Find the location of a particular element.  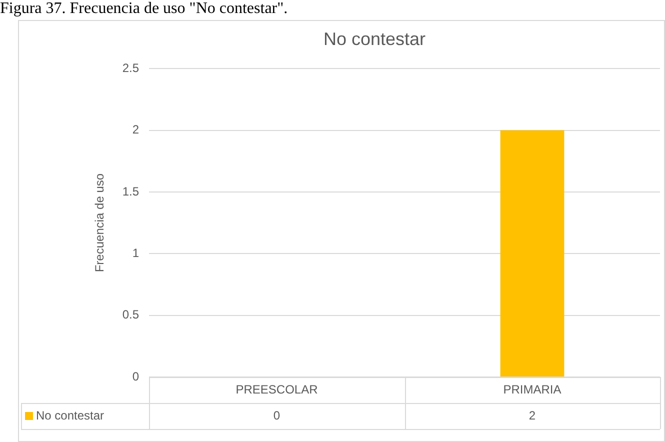

y-tick-label: 1.5 is located at coordinates (131, 191).